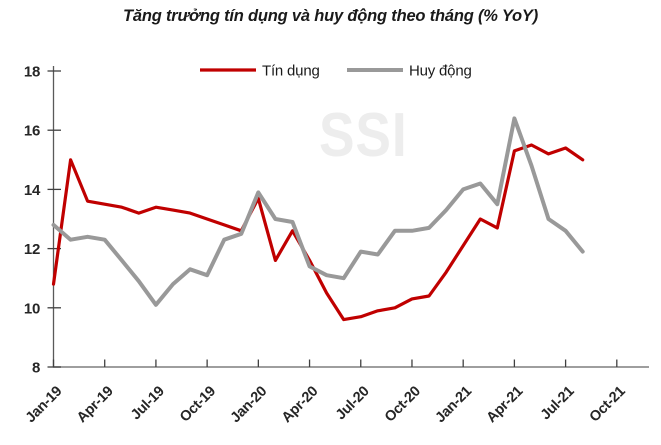  What do you see at coordinates (44, 404) in the screenshot?
I see `x-tick-label: Jan-19` at bounding box center [44, 404].